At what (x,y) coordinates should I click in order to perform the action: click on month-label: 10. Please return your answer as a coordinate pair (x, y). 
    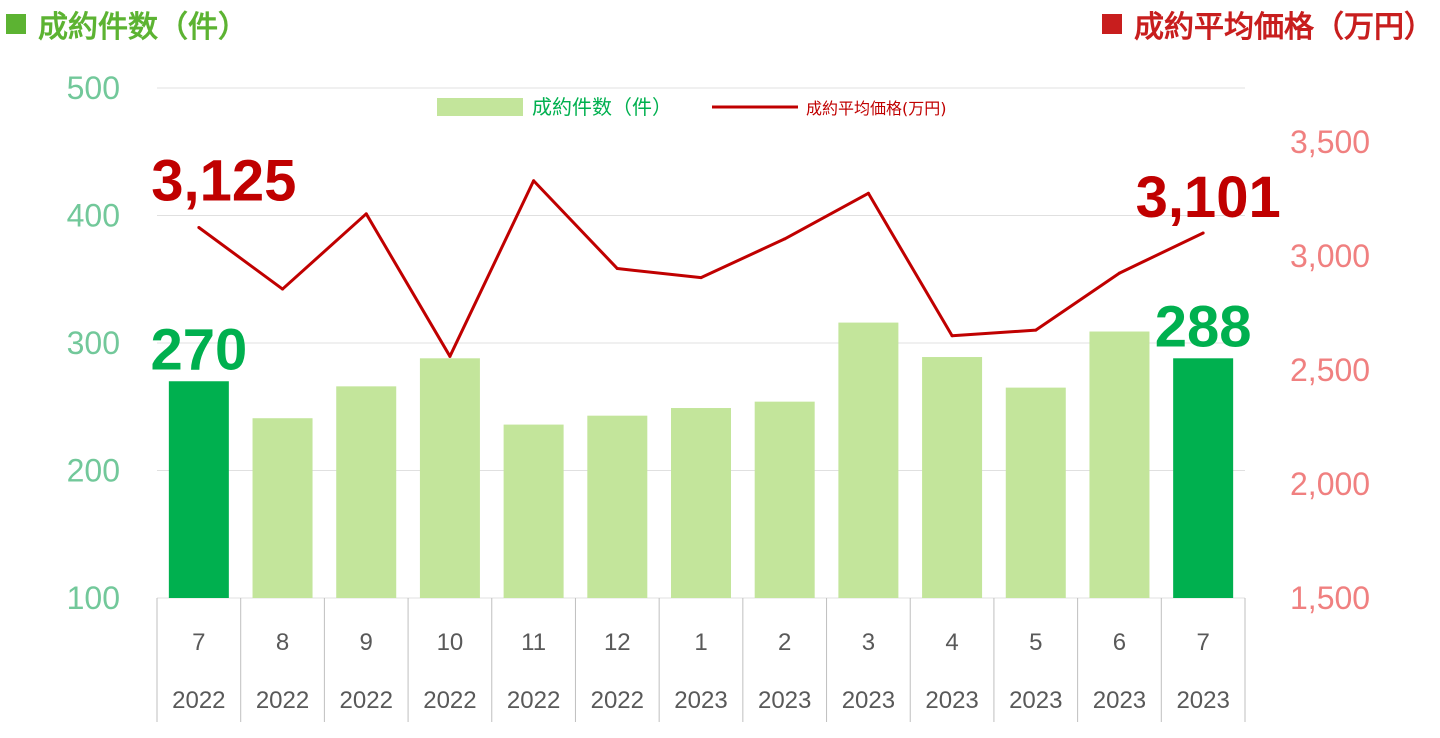
    Looking at the image, I should click on (450, 642).